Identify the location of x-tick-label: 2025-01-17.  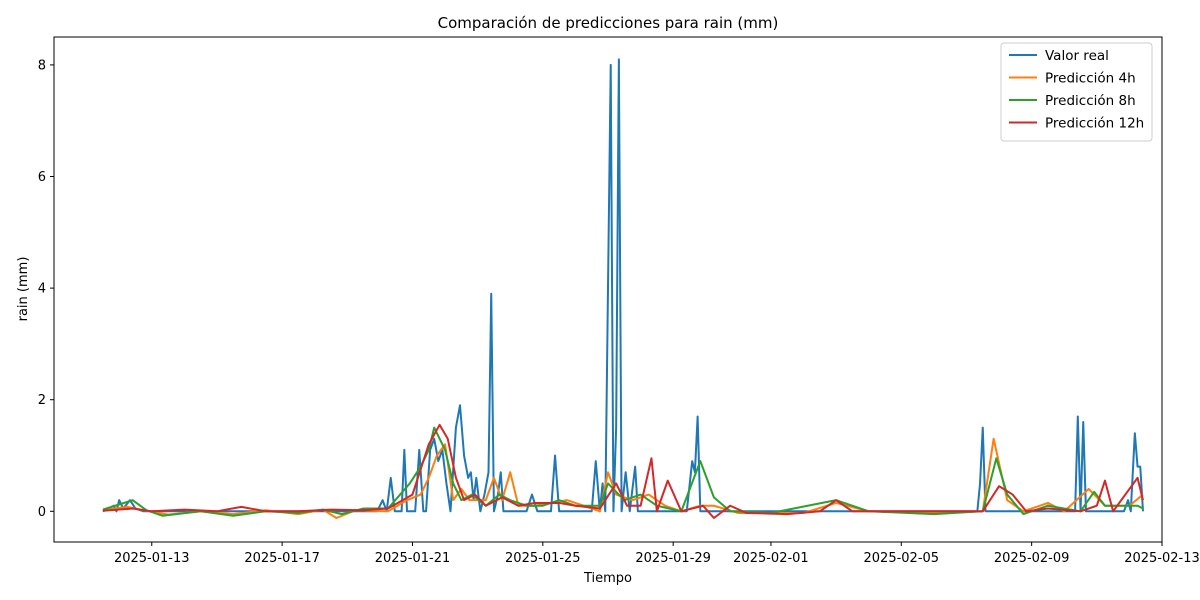
(282, 558).